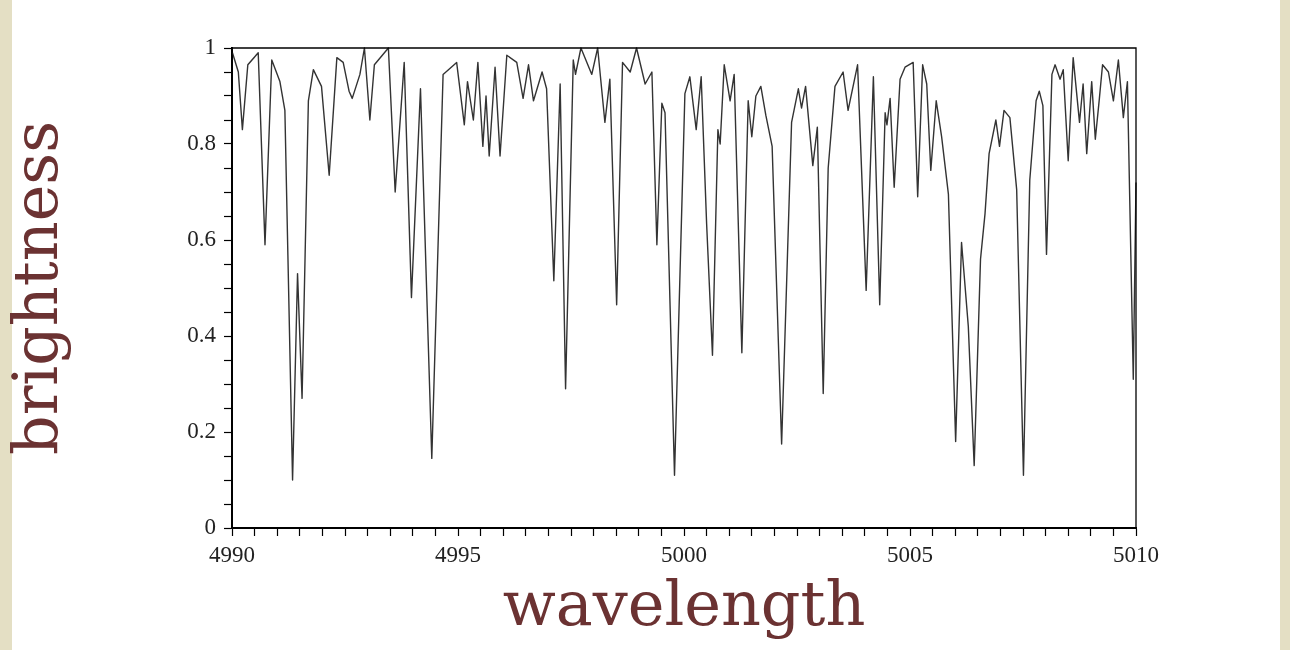 The width and height of the screenshot is (1290, 650). I want to click on x-tick-label: 4990, so click(232, 554).